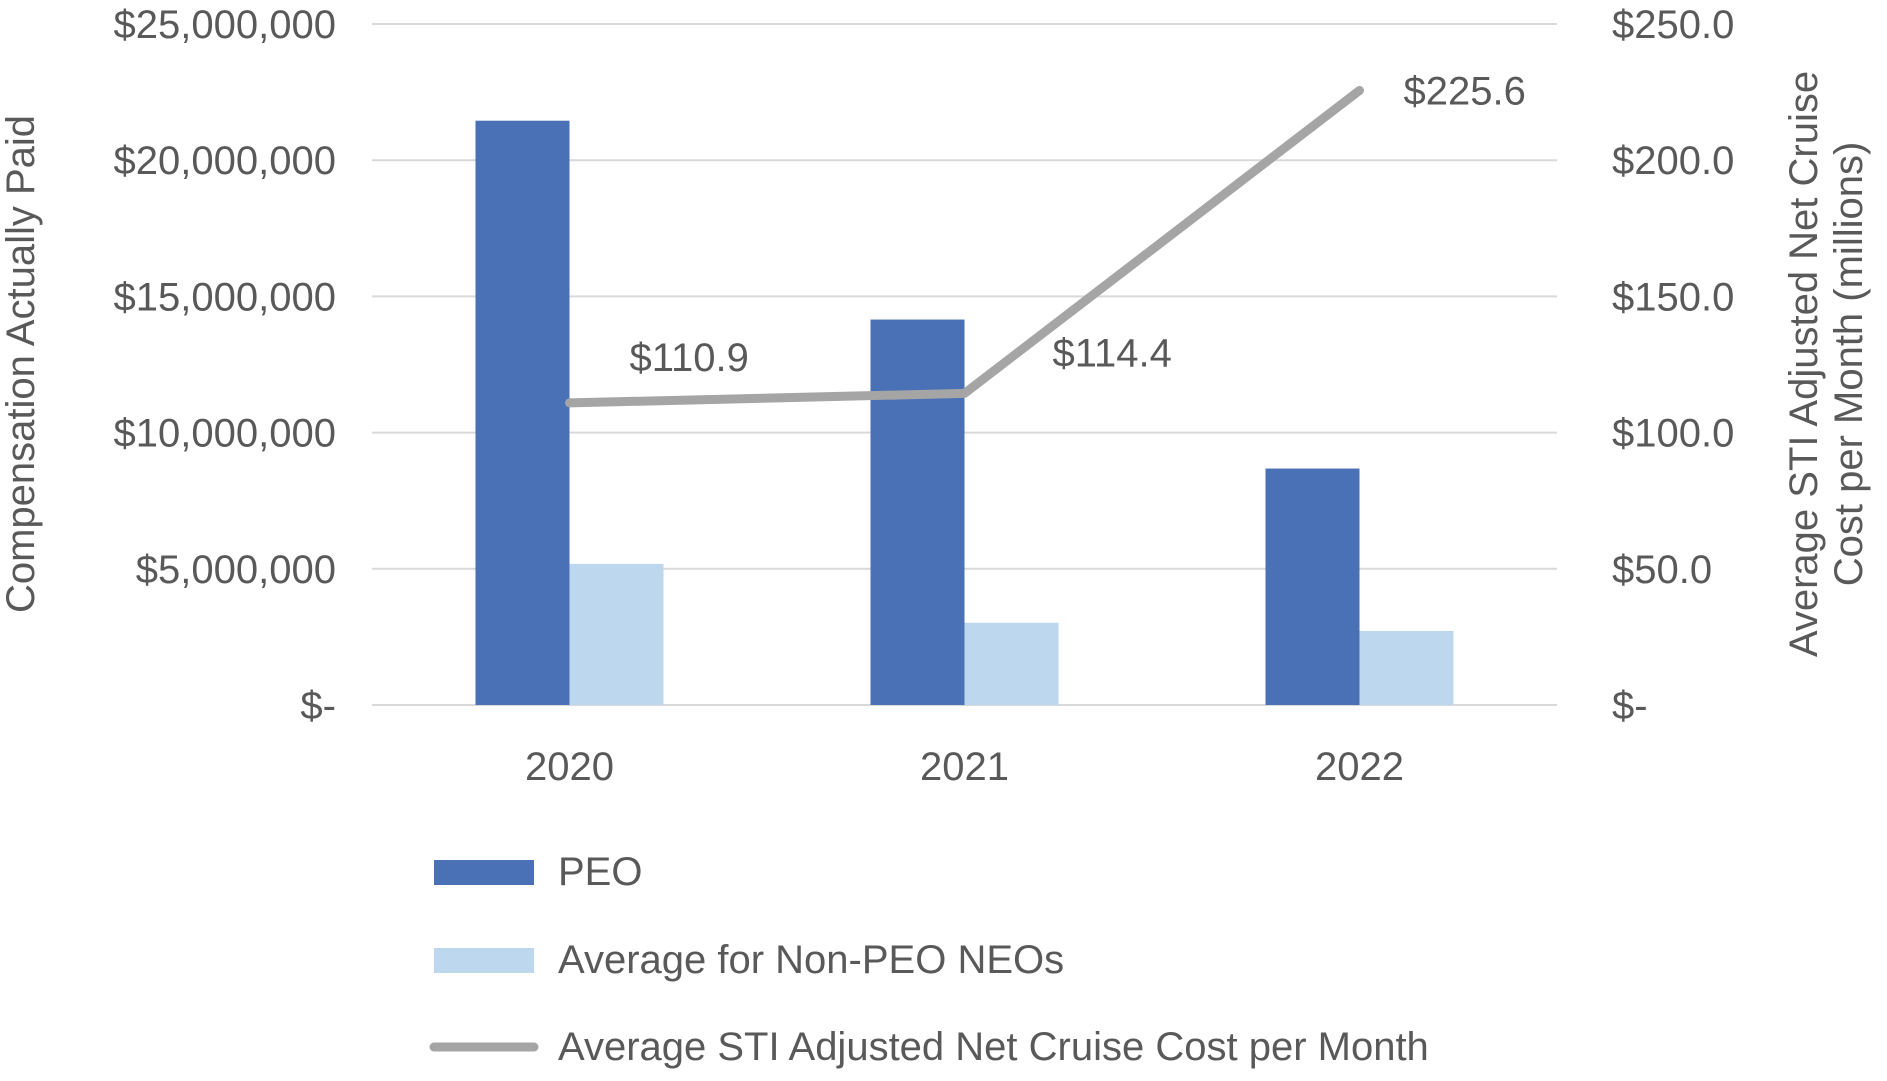 The height and width of the screenshot is (1081, 1887). Describe the element at coordinates (964, 246) in the screenshot. I see `line-series` at that location.